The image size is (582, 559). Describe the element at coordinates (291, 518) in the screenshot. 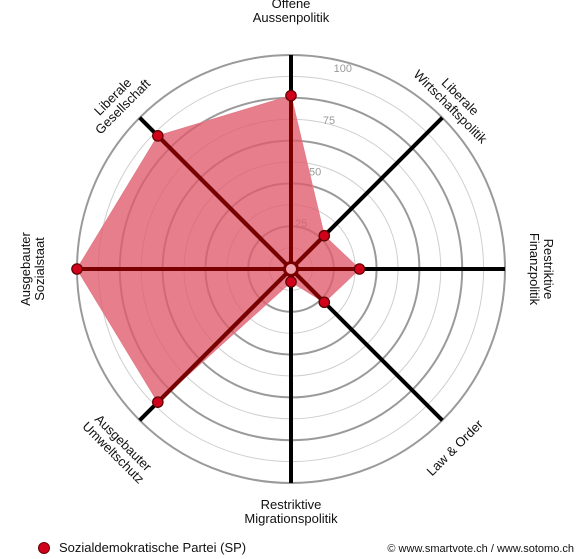

I see `axis-label-line: Migrationspolitik` at that location.